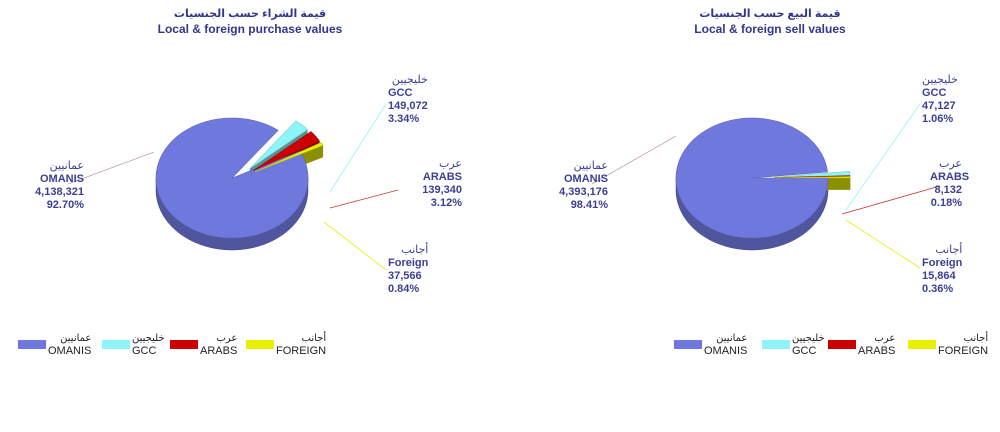 Image resolution: width=1000 pixels, height=432 pixels. Describe the element at coordinates (940, 99) in the screenshot. I see `label-gcc: خليجيين GCC 47,127 1.06%` at that location.